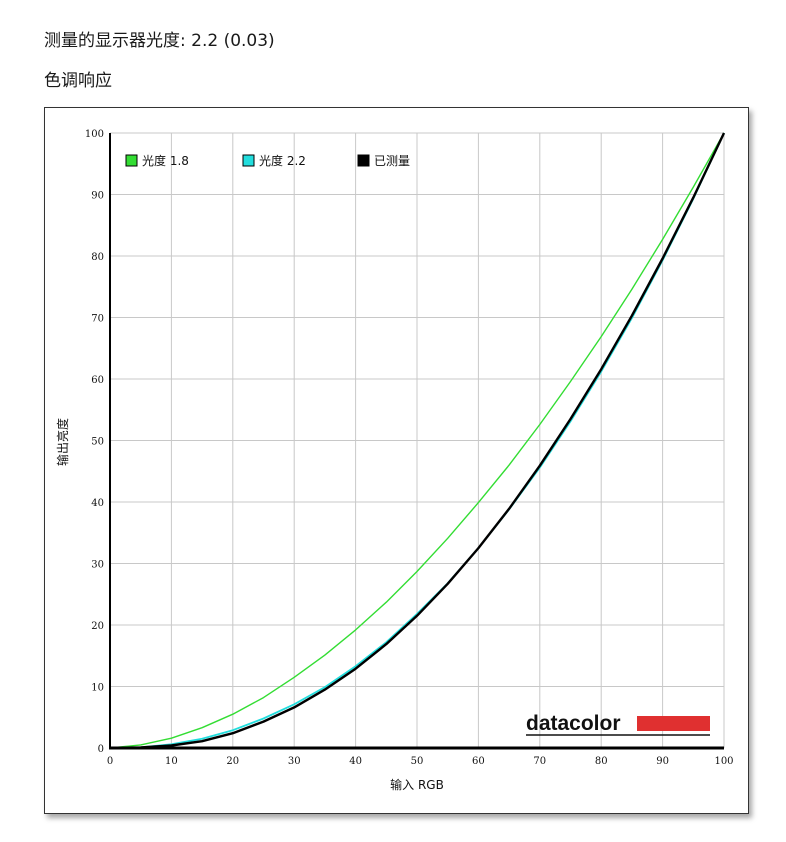 The image size is (786, 842). I want to click on x-tick-label: 70, so click(539, 761).